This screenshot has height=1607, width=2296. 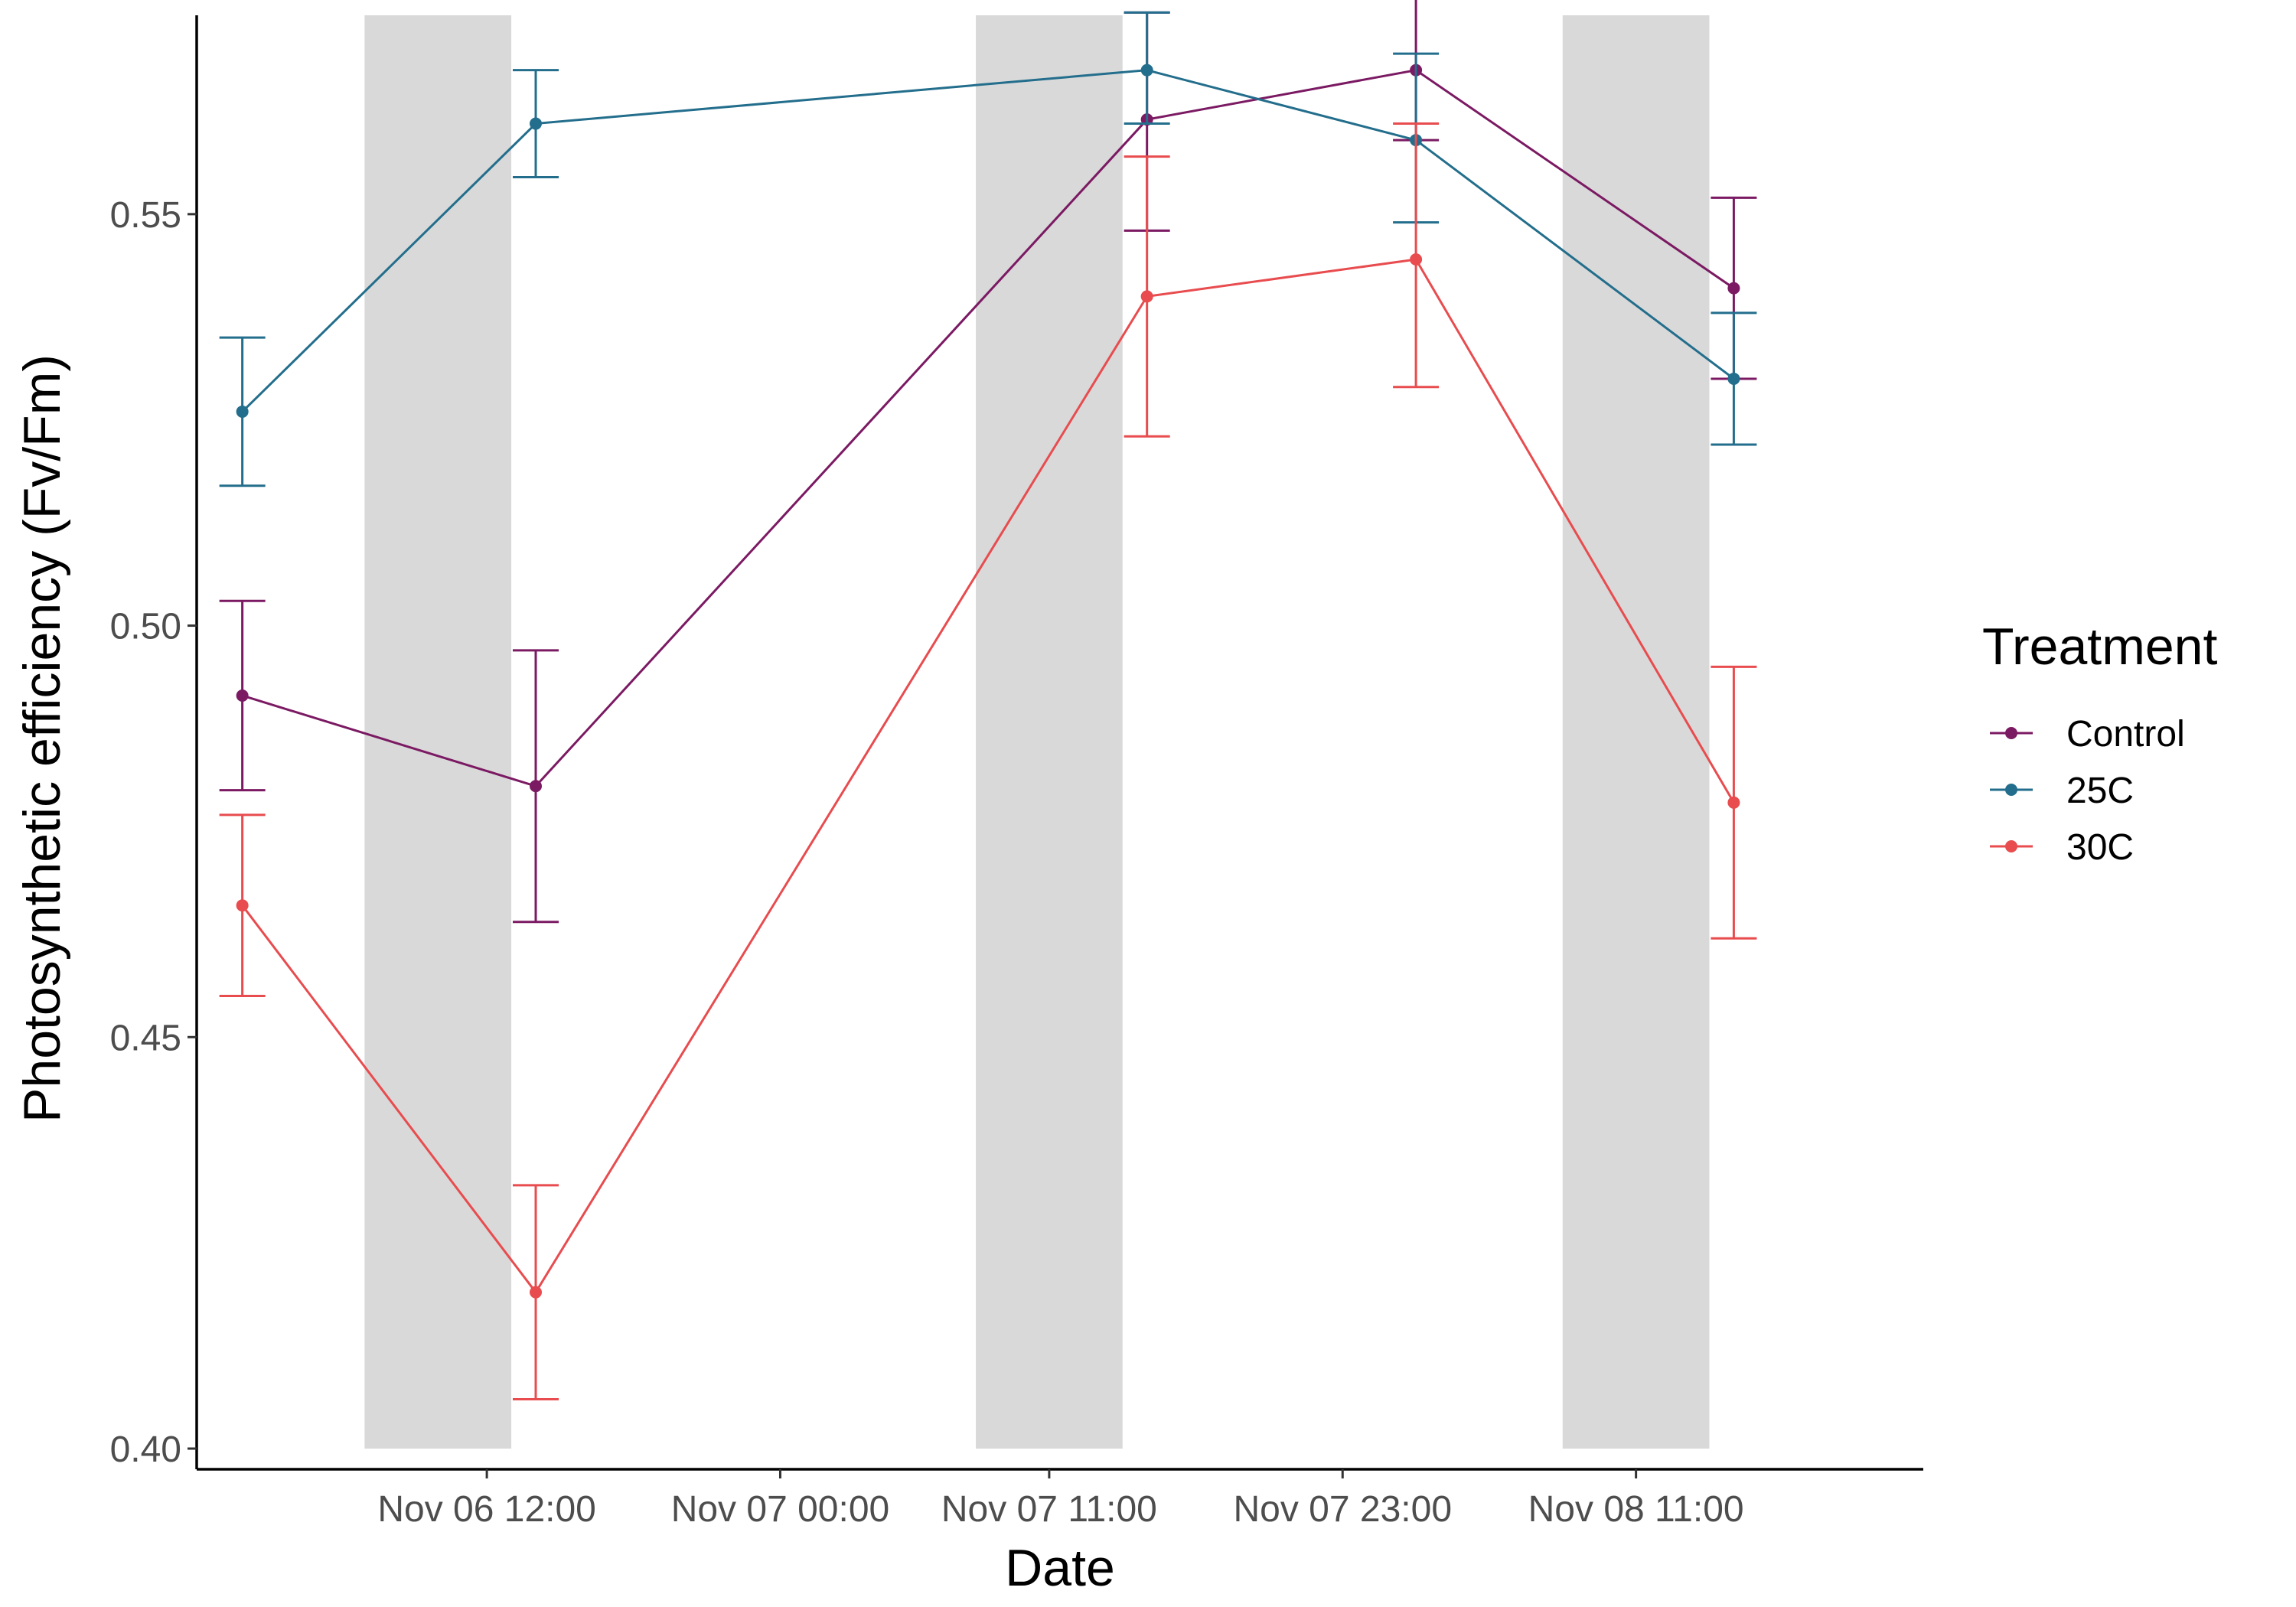 I want to click on x-tick-label: Nov 06 12:00, so click(x=486, y=1509).